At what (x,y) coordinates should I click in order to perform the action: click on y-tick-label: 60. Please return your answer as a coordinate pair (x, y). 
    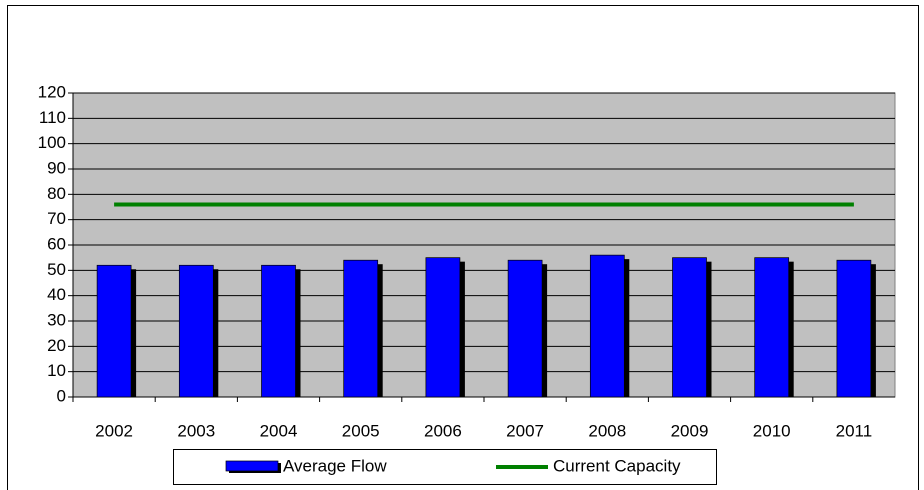
    Looking at the image, I should click on (56, 243).